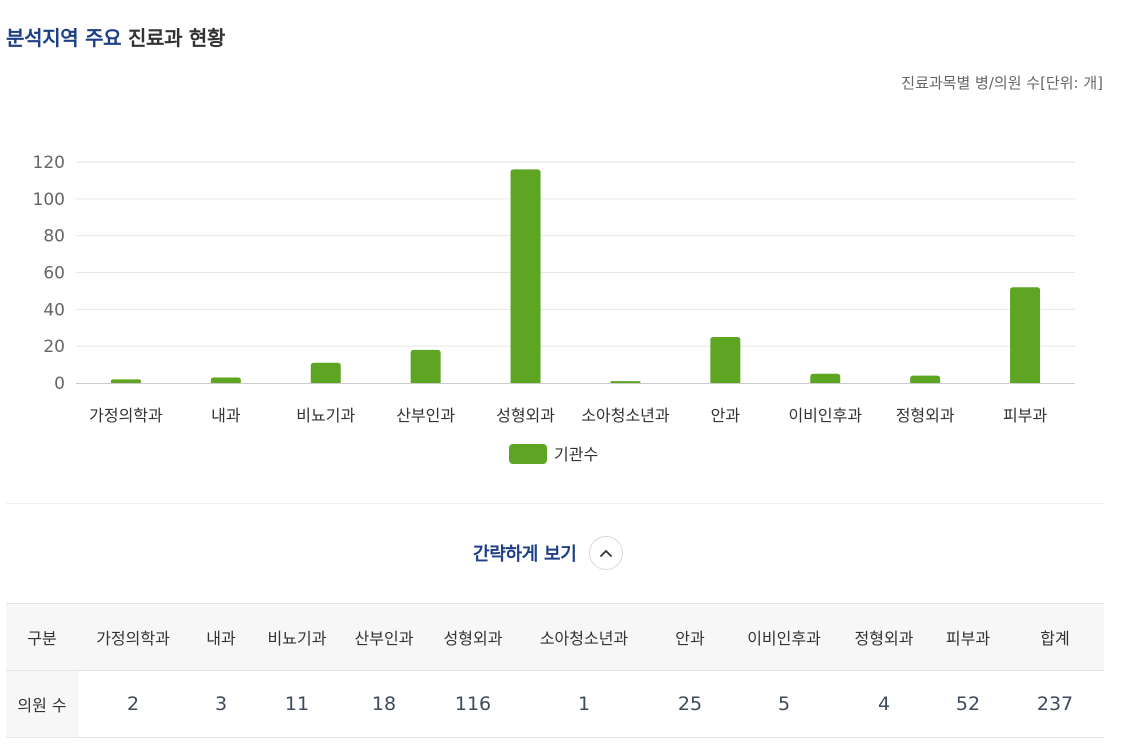 This screenshot has width=1133, height=750. I want to click on chevron-up-icon, so click(605, 553).